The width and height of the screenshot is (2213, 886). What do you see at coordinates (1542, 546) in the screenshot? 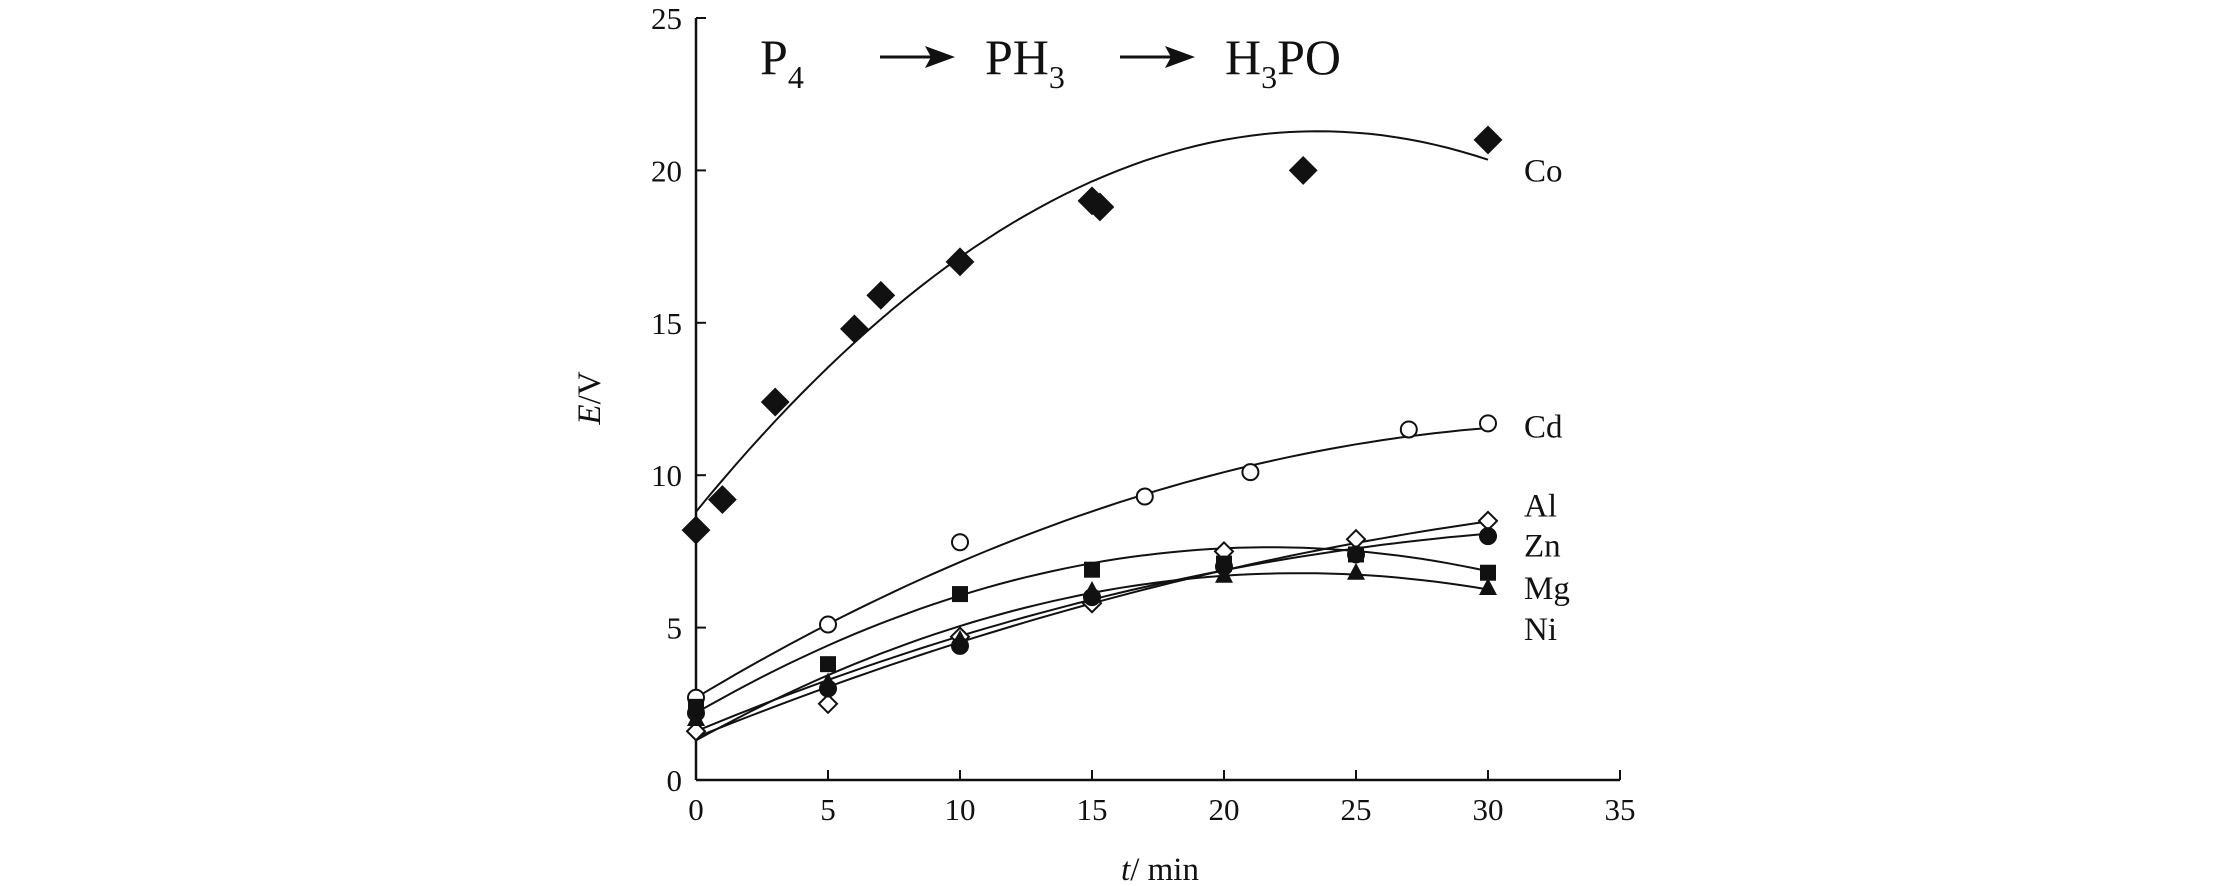
I see `series-label-zn: Zn` at bounding box center [1542, 546].